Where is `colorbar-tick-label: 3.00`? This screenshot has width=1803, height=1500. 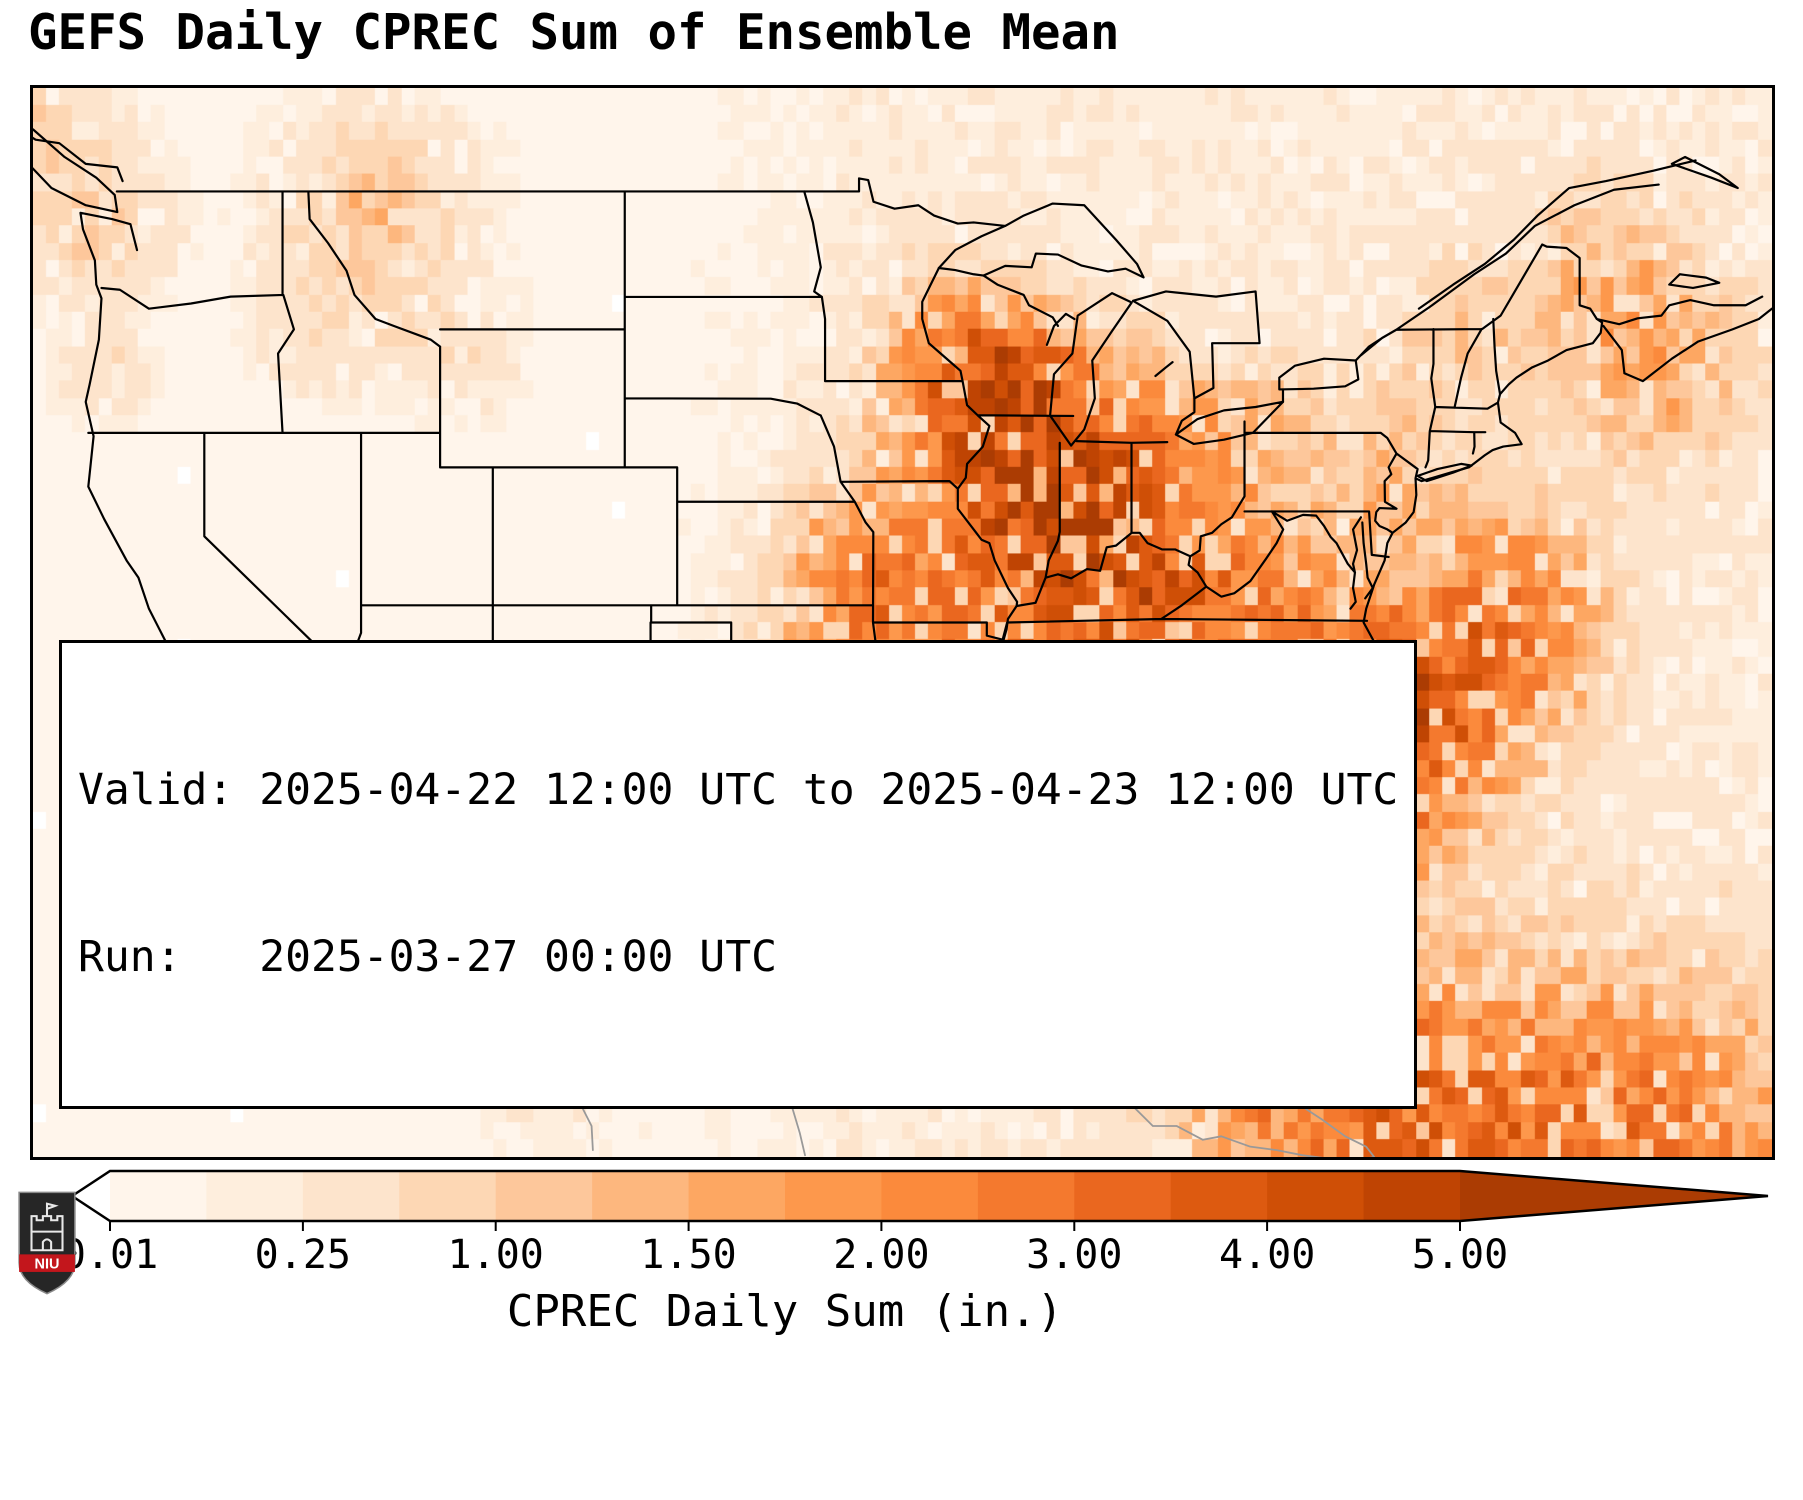 colorbar-tick-label: 3.00 is located at coordinates (1074, 1255).